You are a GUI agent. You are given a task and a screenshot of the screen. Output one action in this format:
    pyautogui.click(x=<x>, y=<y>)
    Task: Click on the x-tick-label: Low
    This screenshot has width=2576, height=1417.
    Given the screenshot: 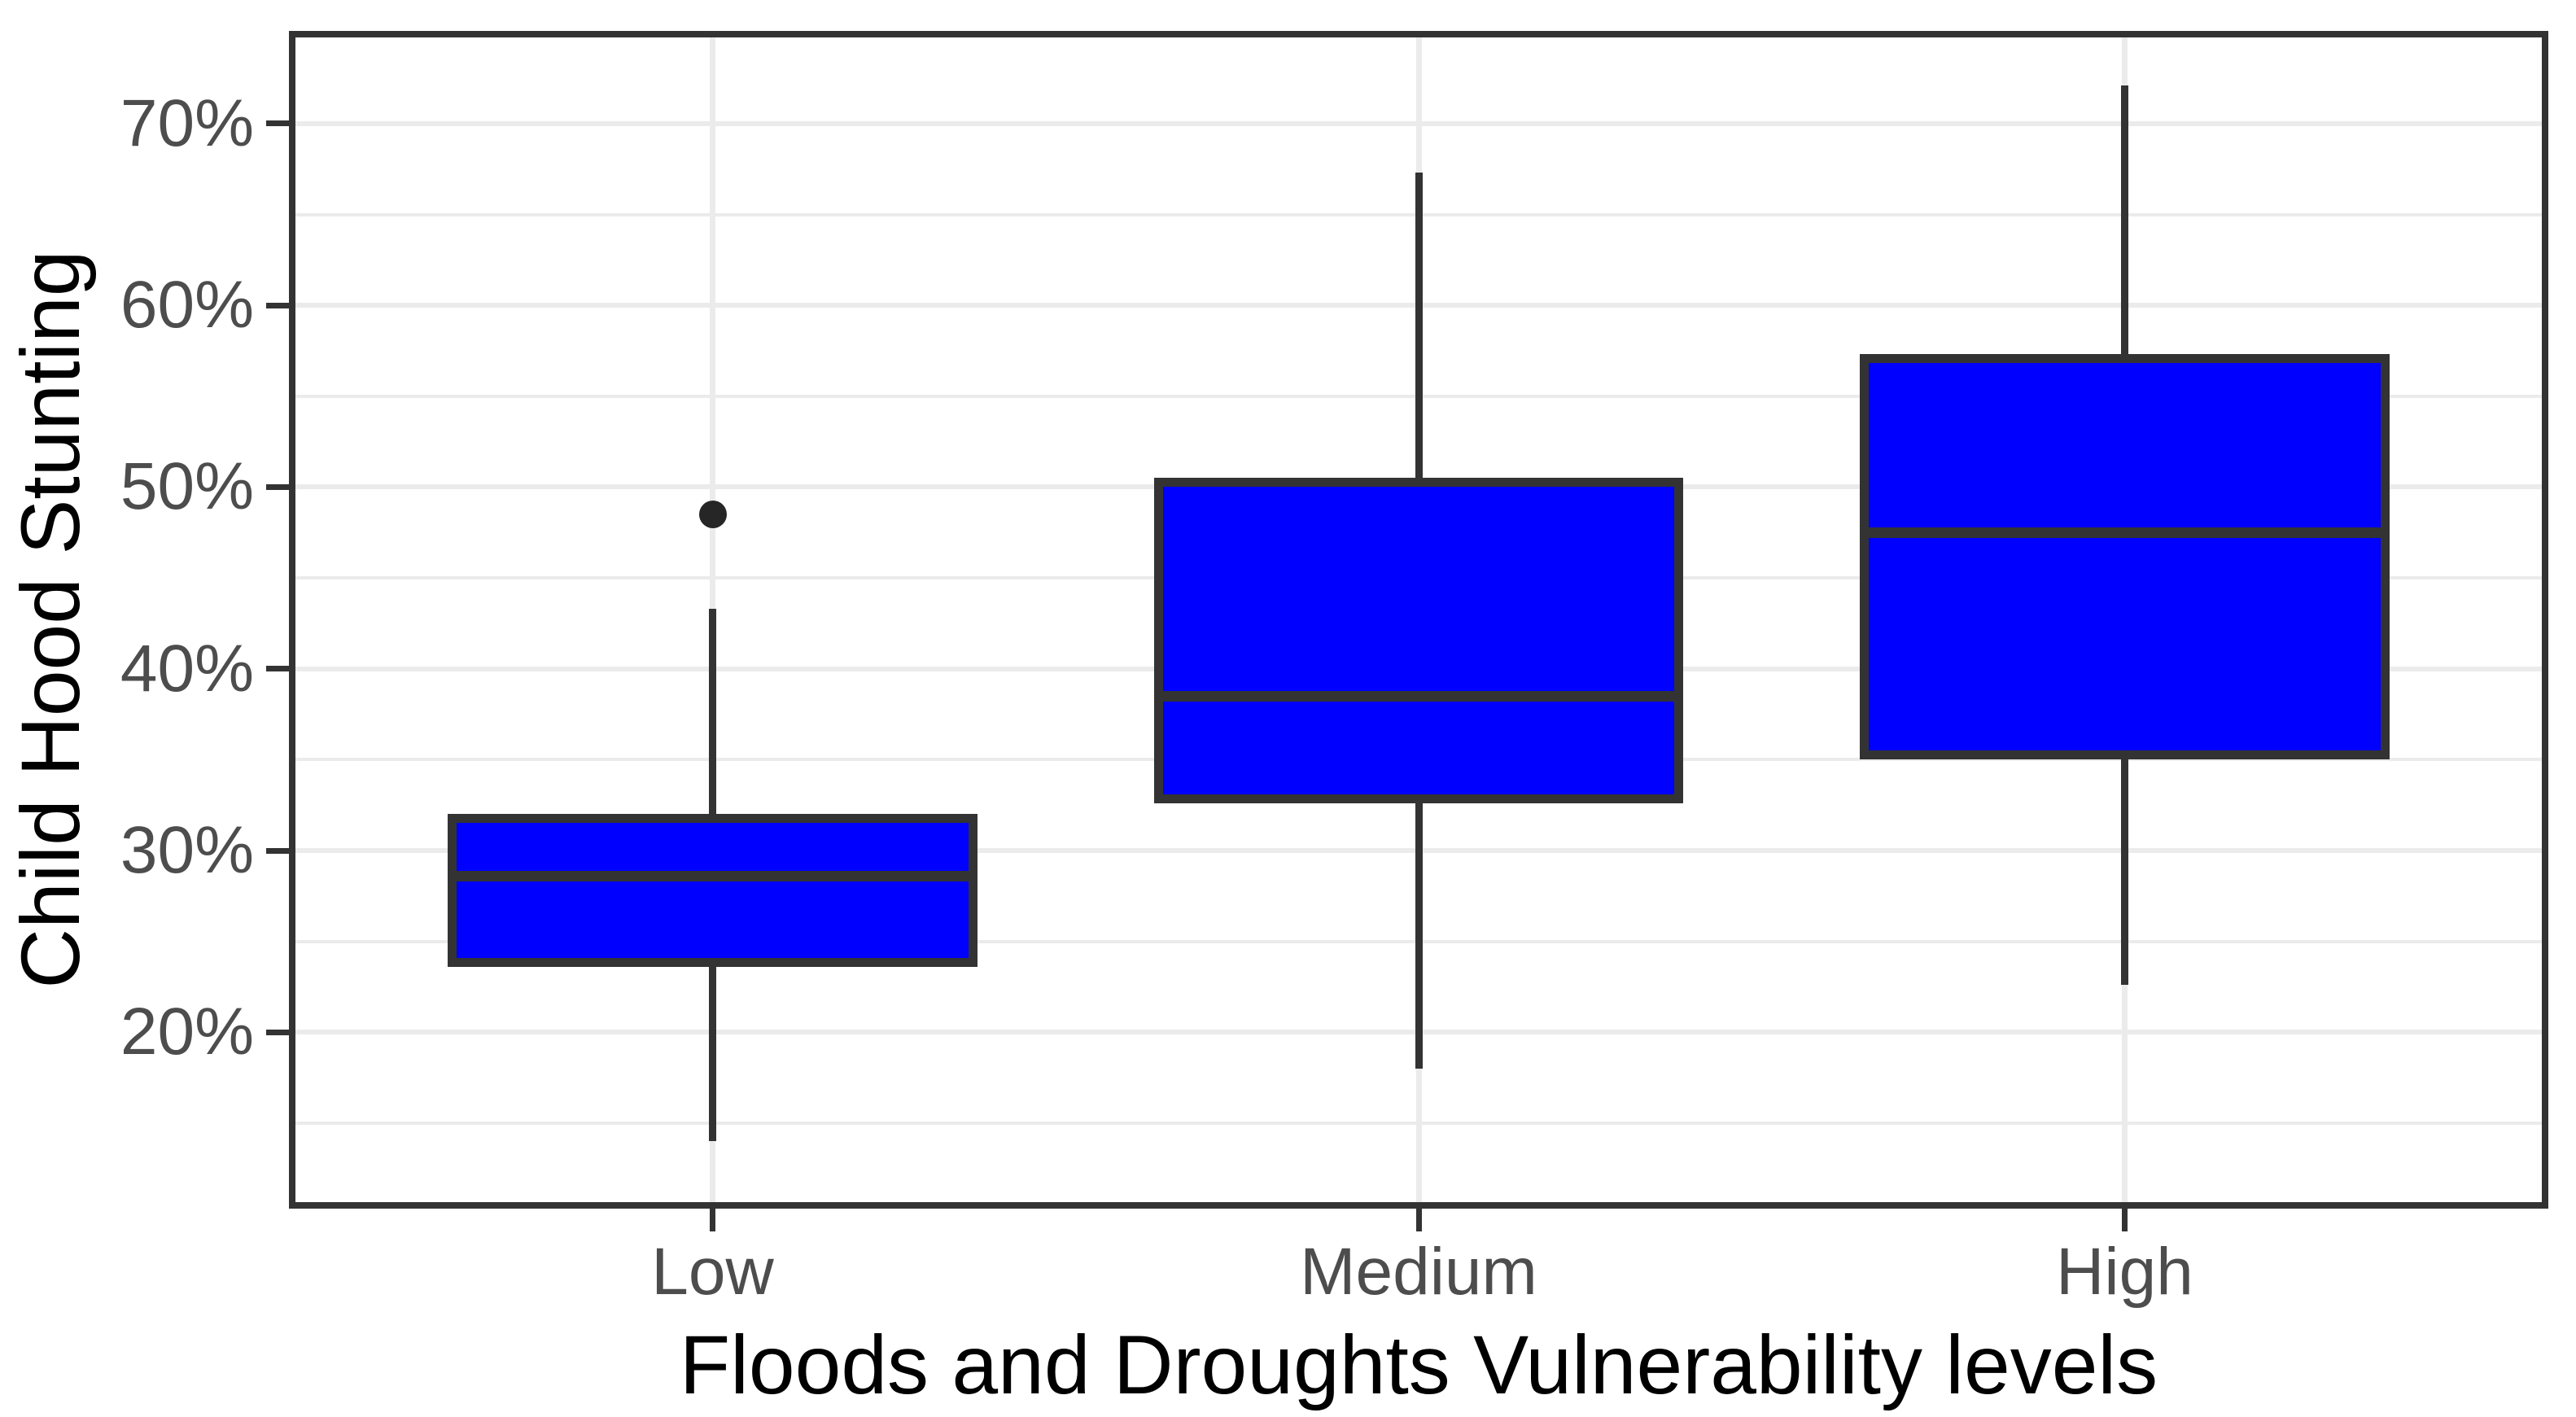 What is the action you would take?
    pyautogui.click(x=712, y=1272)
    